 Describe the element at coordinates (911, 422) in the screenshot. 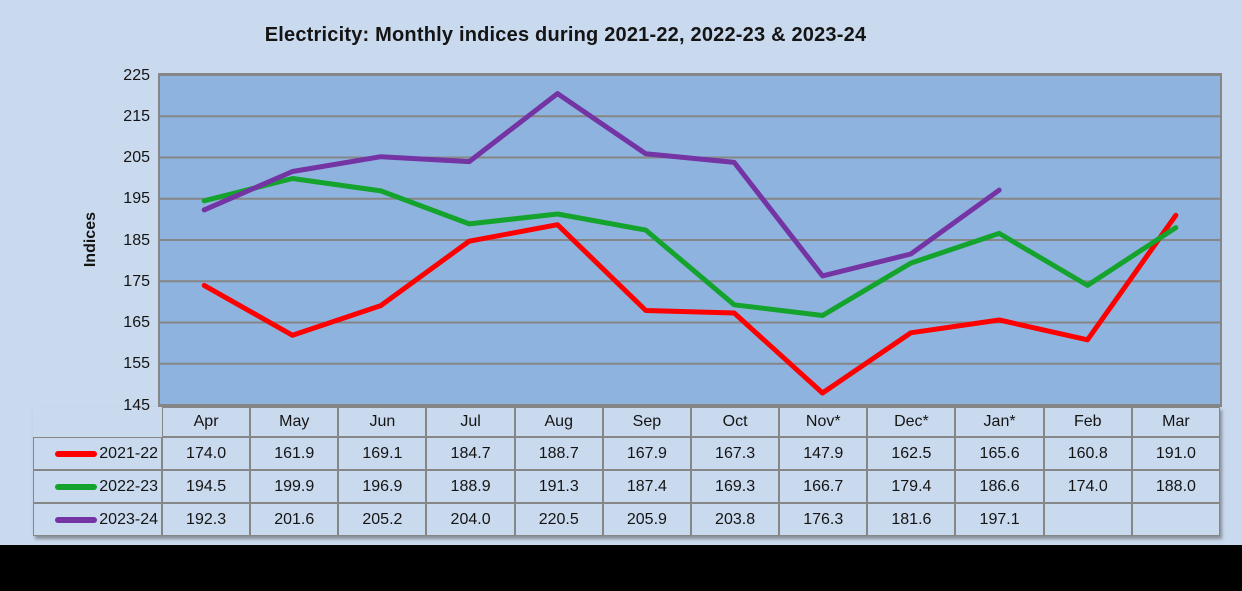

I see `month-header-cell: Dec*` at that location.